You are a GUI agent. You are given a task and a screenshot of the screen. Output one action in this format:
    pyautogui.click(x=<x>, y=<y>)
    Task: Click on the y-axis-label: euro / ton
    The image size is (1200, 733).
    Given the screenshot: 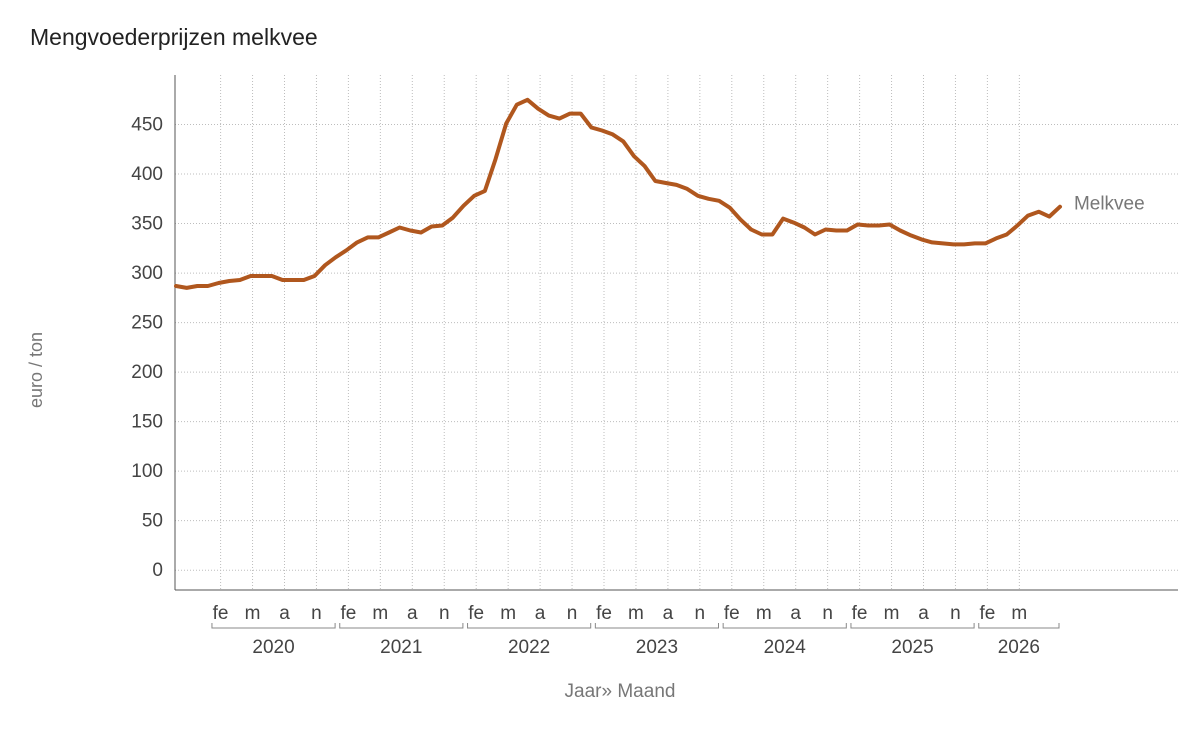 What is the action you would take?
    pyautogui.click(x=36, y=370)
    